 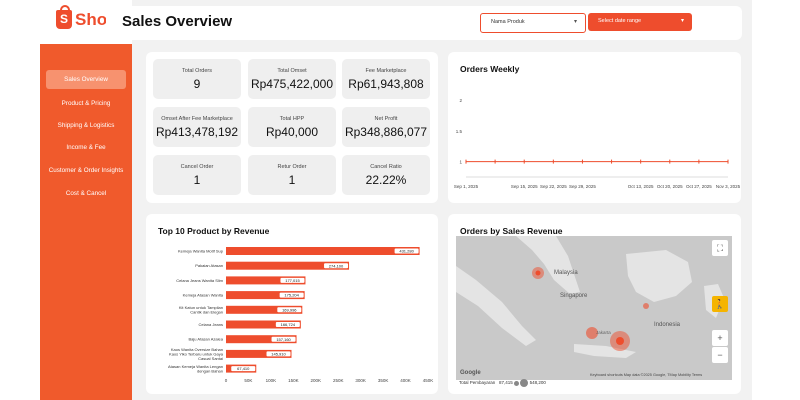 I want to click on chart-title: Orders Weekly, so click(x=490, y=69).